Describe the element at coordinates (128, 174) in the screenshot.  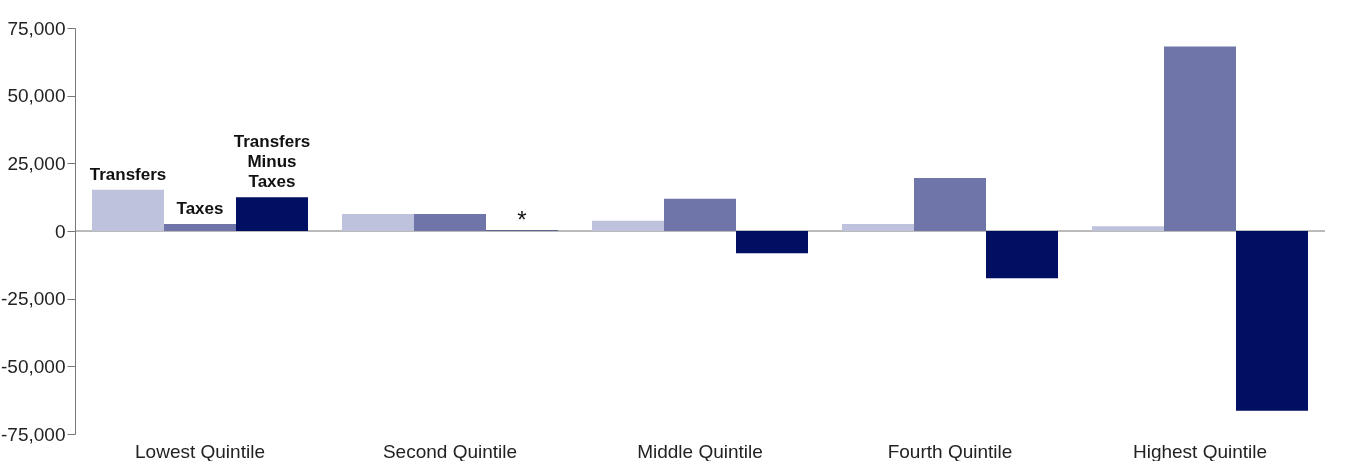
I see `series-label: Transfers` at that location.